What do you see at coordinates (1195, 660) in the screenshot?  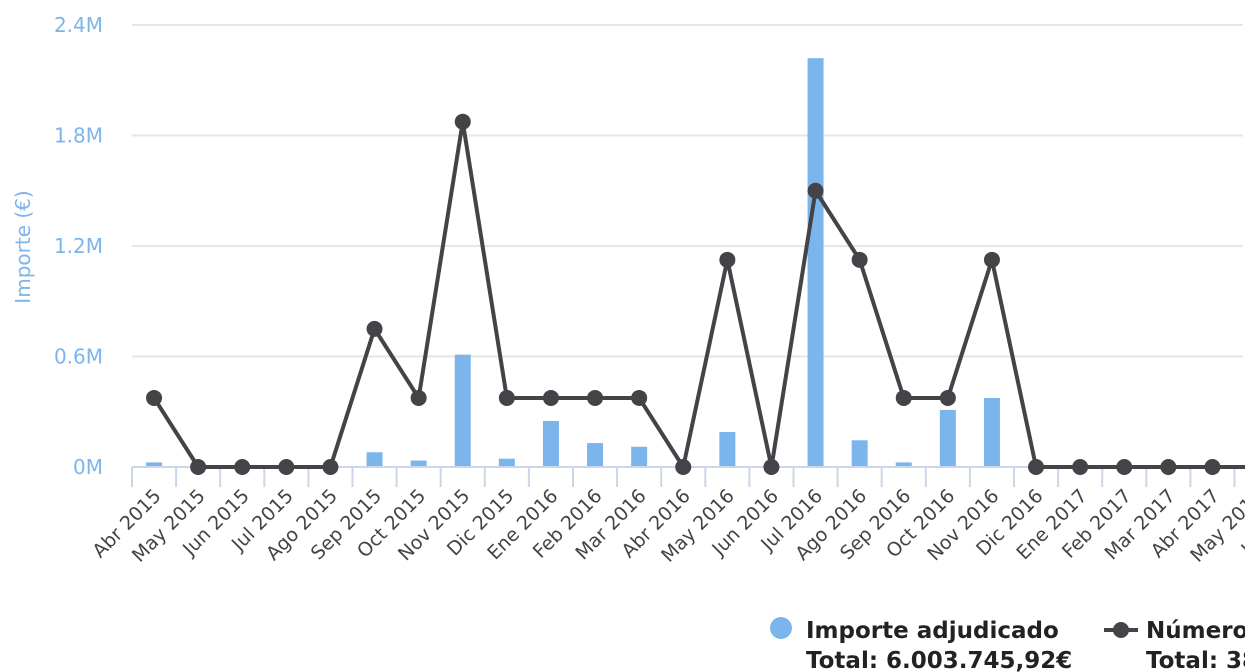 I see `legend-total-numero: Total: 38` at bounding box center [1195, 660].